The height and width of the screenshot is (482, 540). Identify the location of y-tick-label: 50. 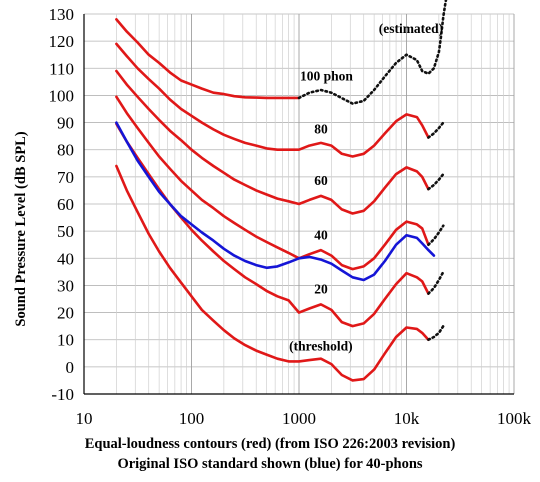
(65, 231).